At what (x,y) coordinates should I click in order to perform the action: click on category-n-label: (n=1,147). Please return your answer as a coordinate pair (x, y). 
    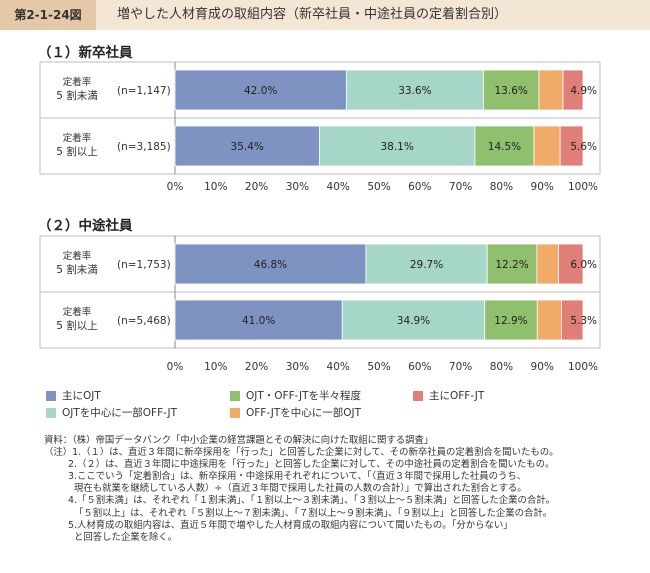
    Looking at the image, I should click on (144, 91).